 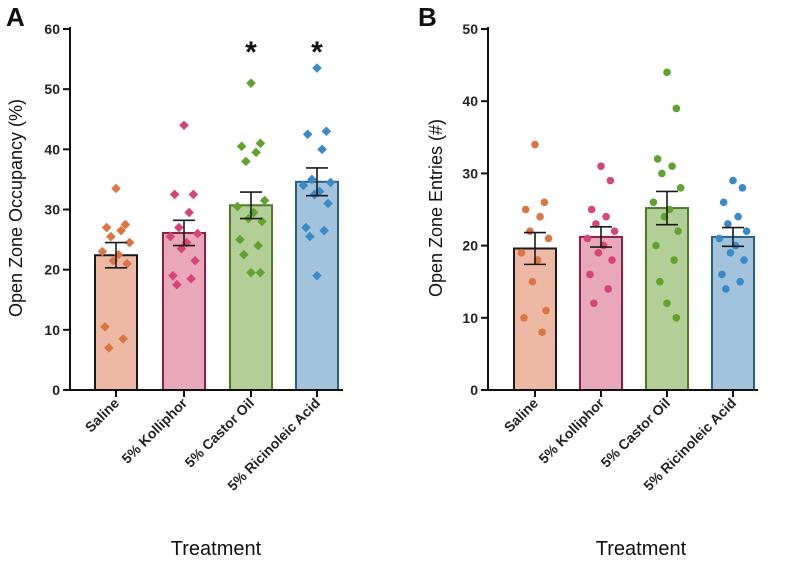 What do you see at coordinates (251, 52) in the screenshot?
I see `panel-a-significance-2: *` at bounding box center [251, 52].